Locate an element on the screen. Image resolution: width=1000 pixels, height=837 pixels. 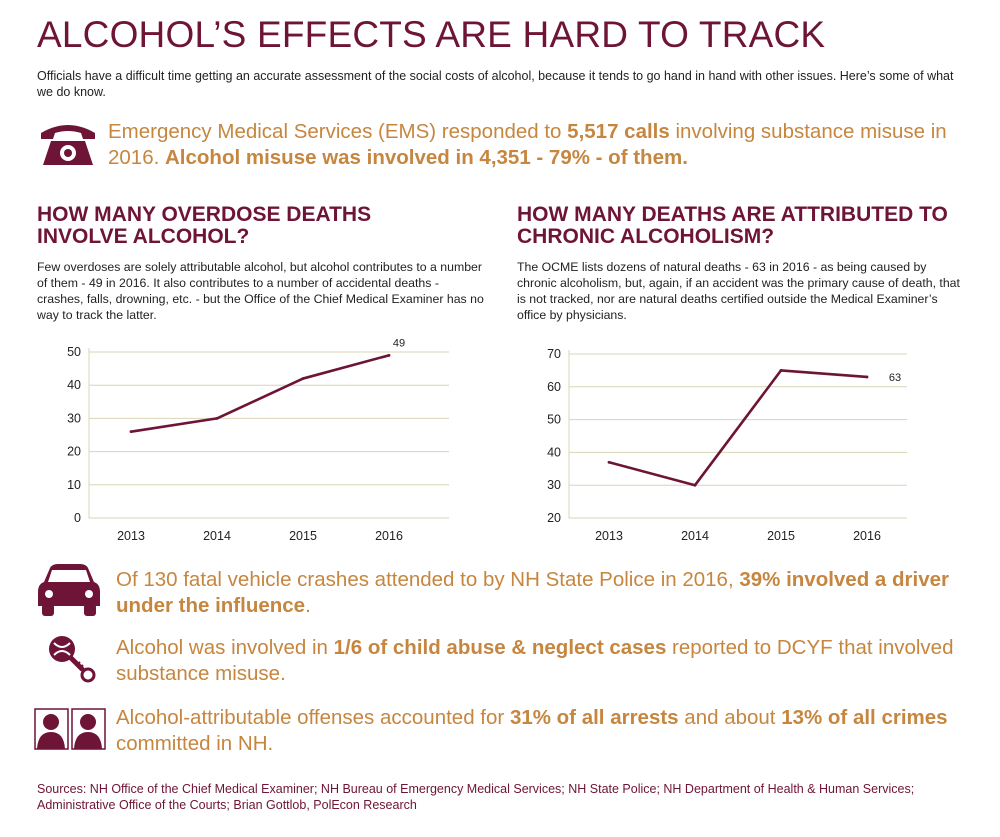
page-title: ALCOHOL’S EFFECTS ARE HARD TO TRACK is located at coordinates (431, 34).